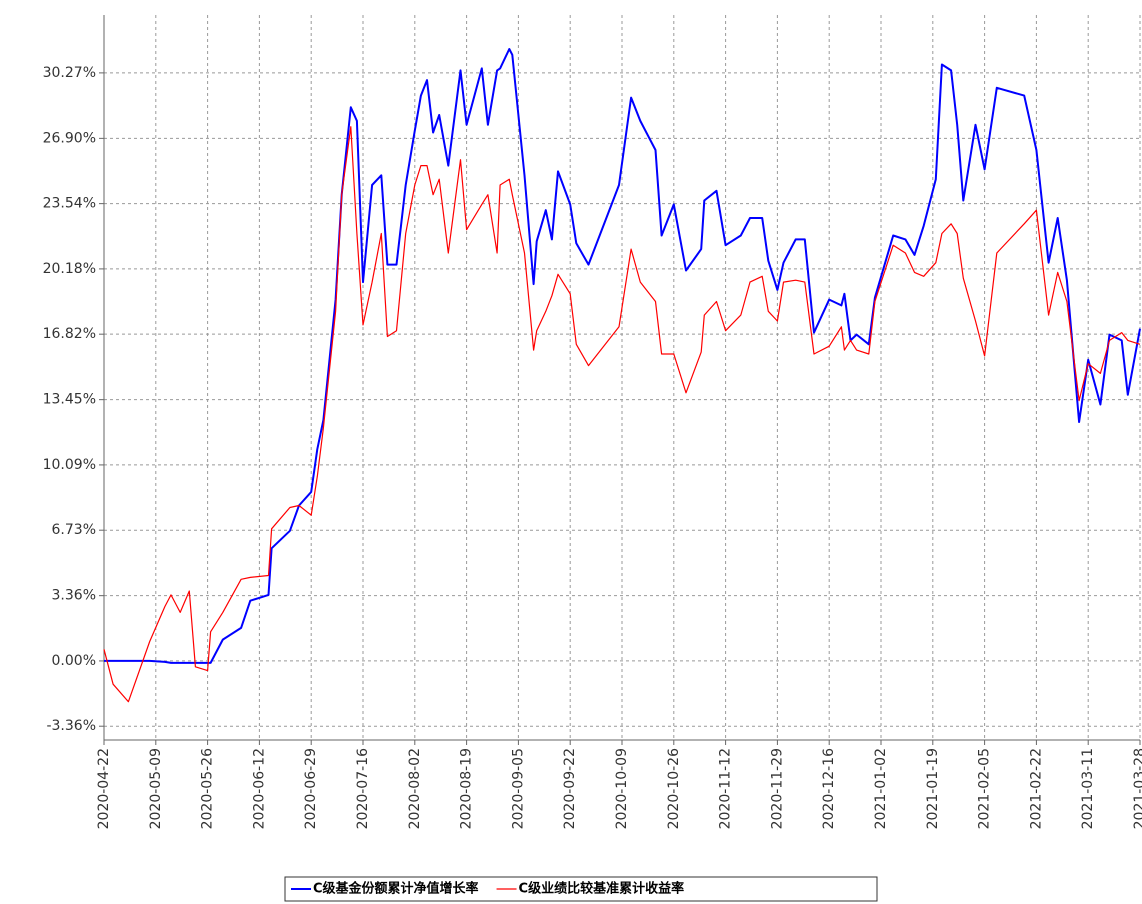 The height and width of the screenshot is (904, 1142). What do you see at coordinates (69, 138) in the screenshot?
I see `y-tick-label: 26.90%` at bounding box center [69, 138].